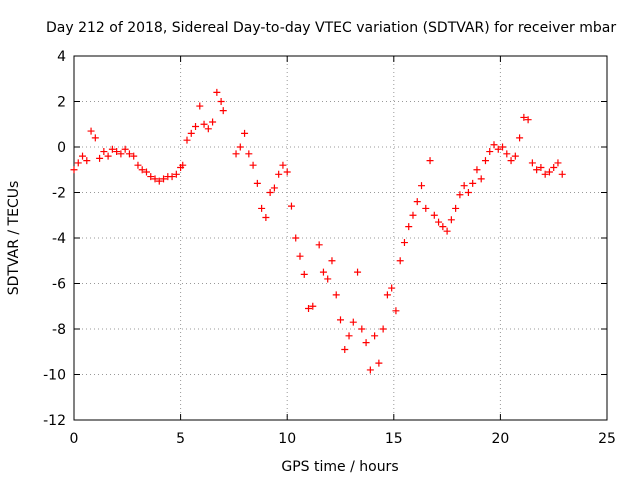  What do you see at coordinates (180, 439) in the screenshot?
I see `x-tick-label: 5` at bounding box center [180, 439].